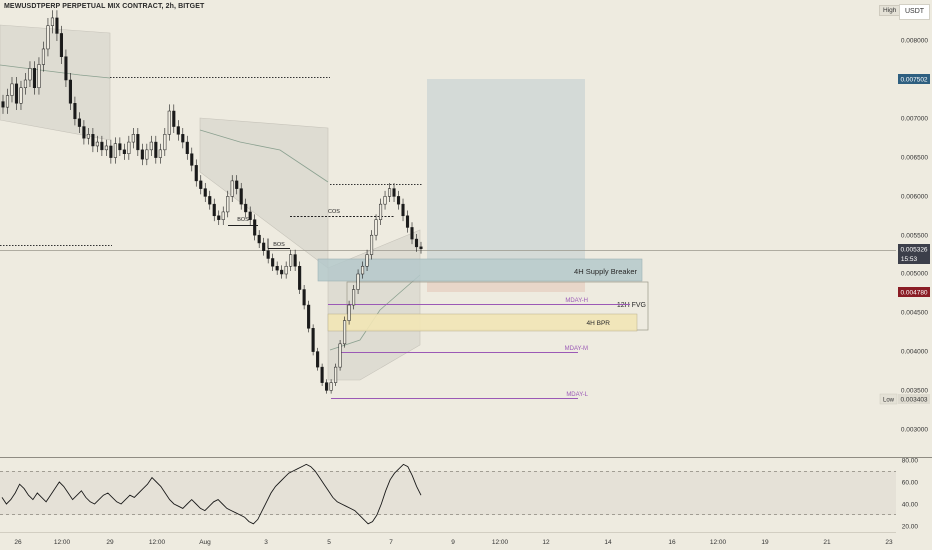 The image size is (932, 550). Describe the element at coordinates (211, 494) in the screenshot. I see `rsi-line` at that location.